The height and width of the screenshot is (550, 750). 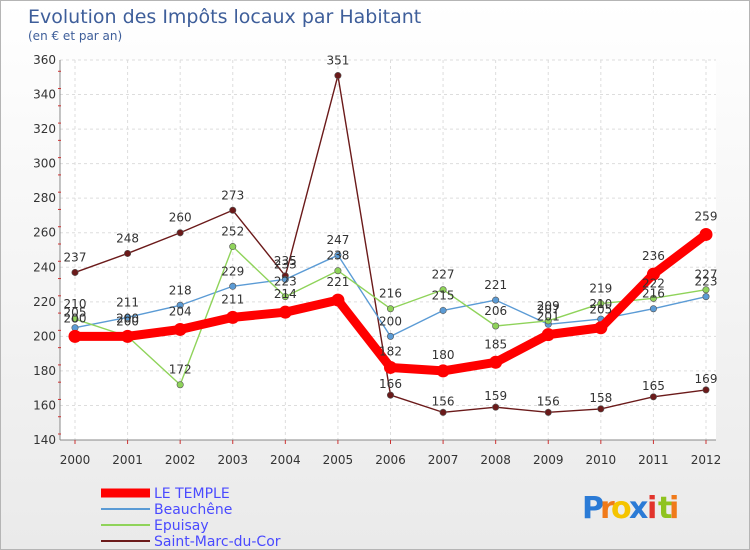 I want to click on data-label: 259, so click(x=706, y=216).